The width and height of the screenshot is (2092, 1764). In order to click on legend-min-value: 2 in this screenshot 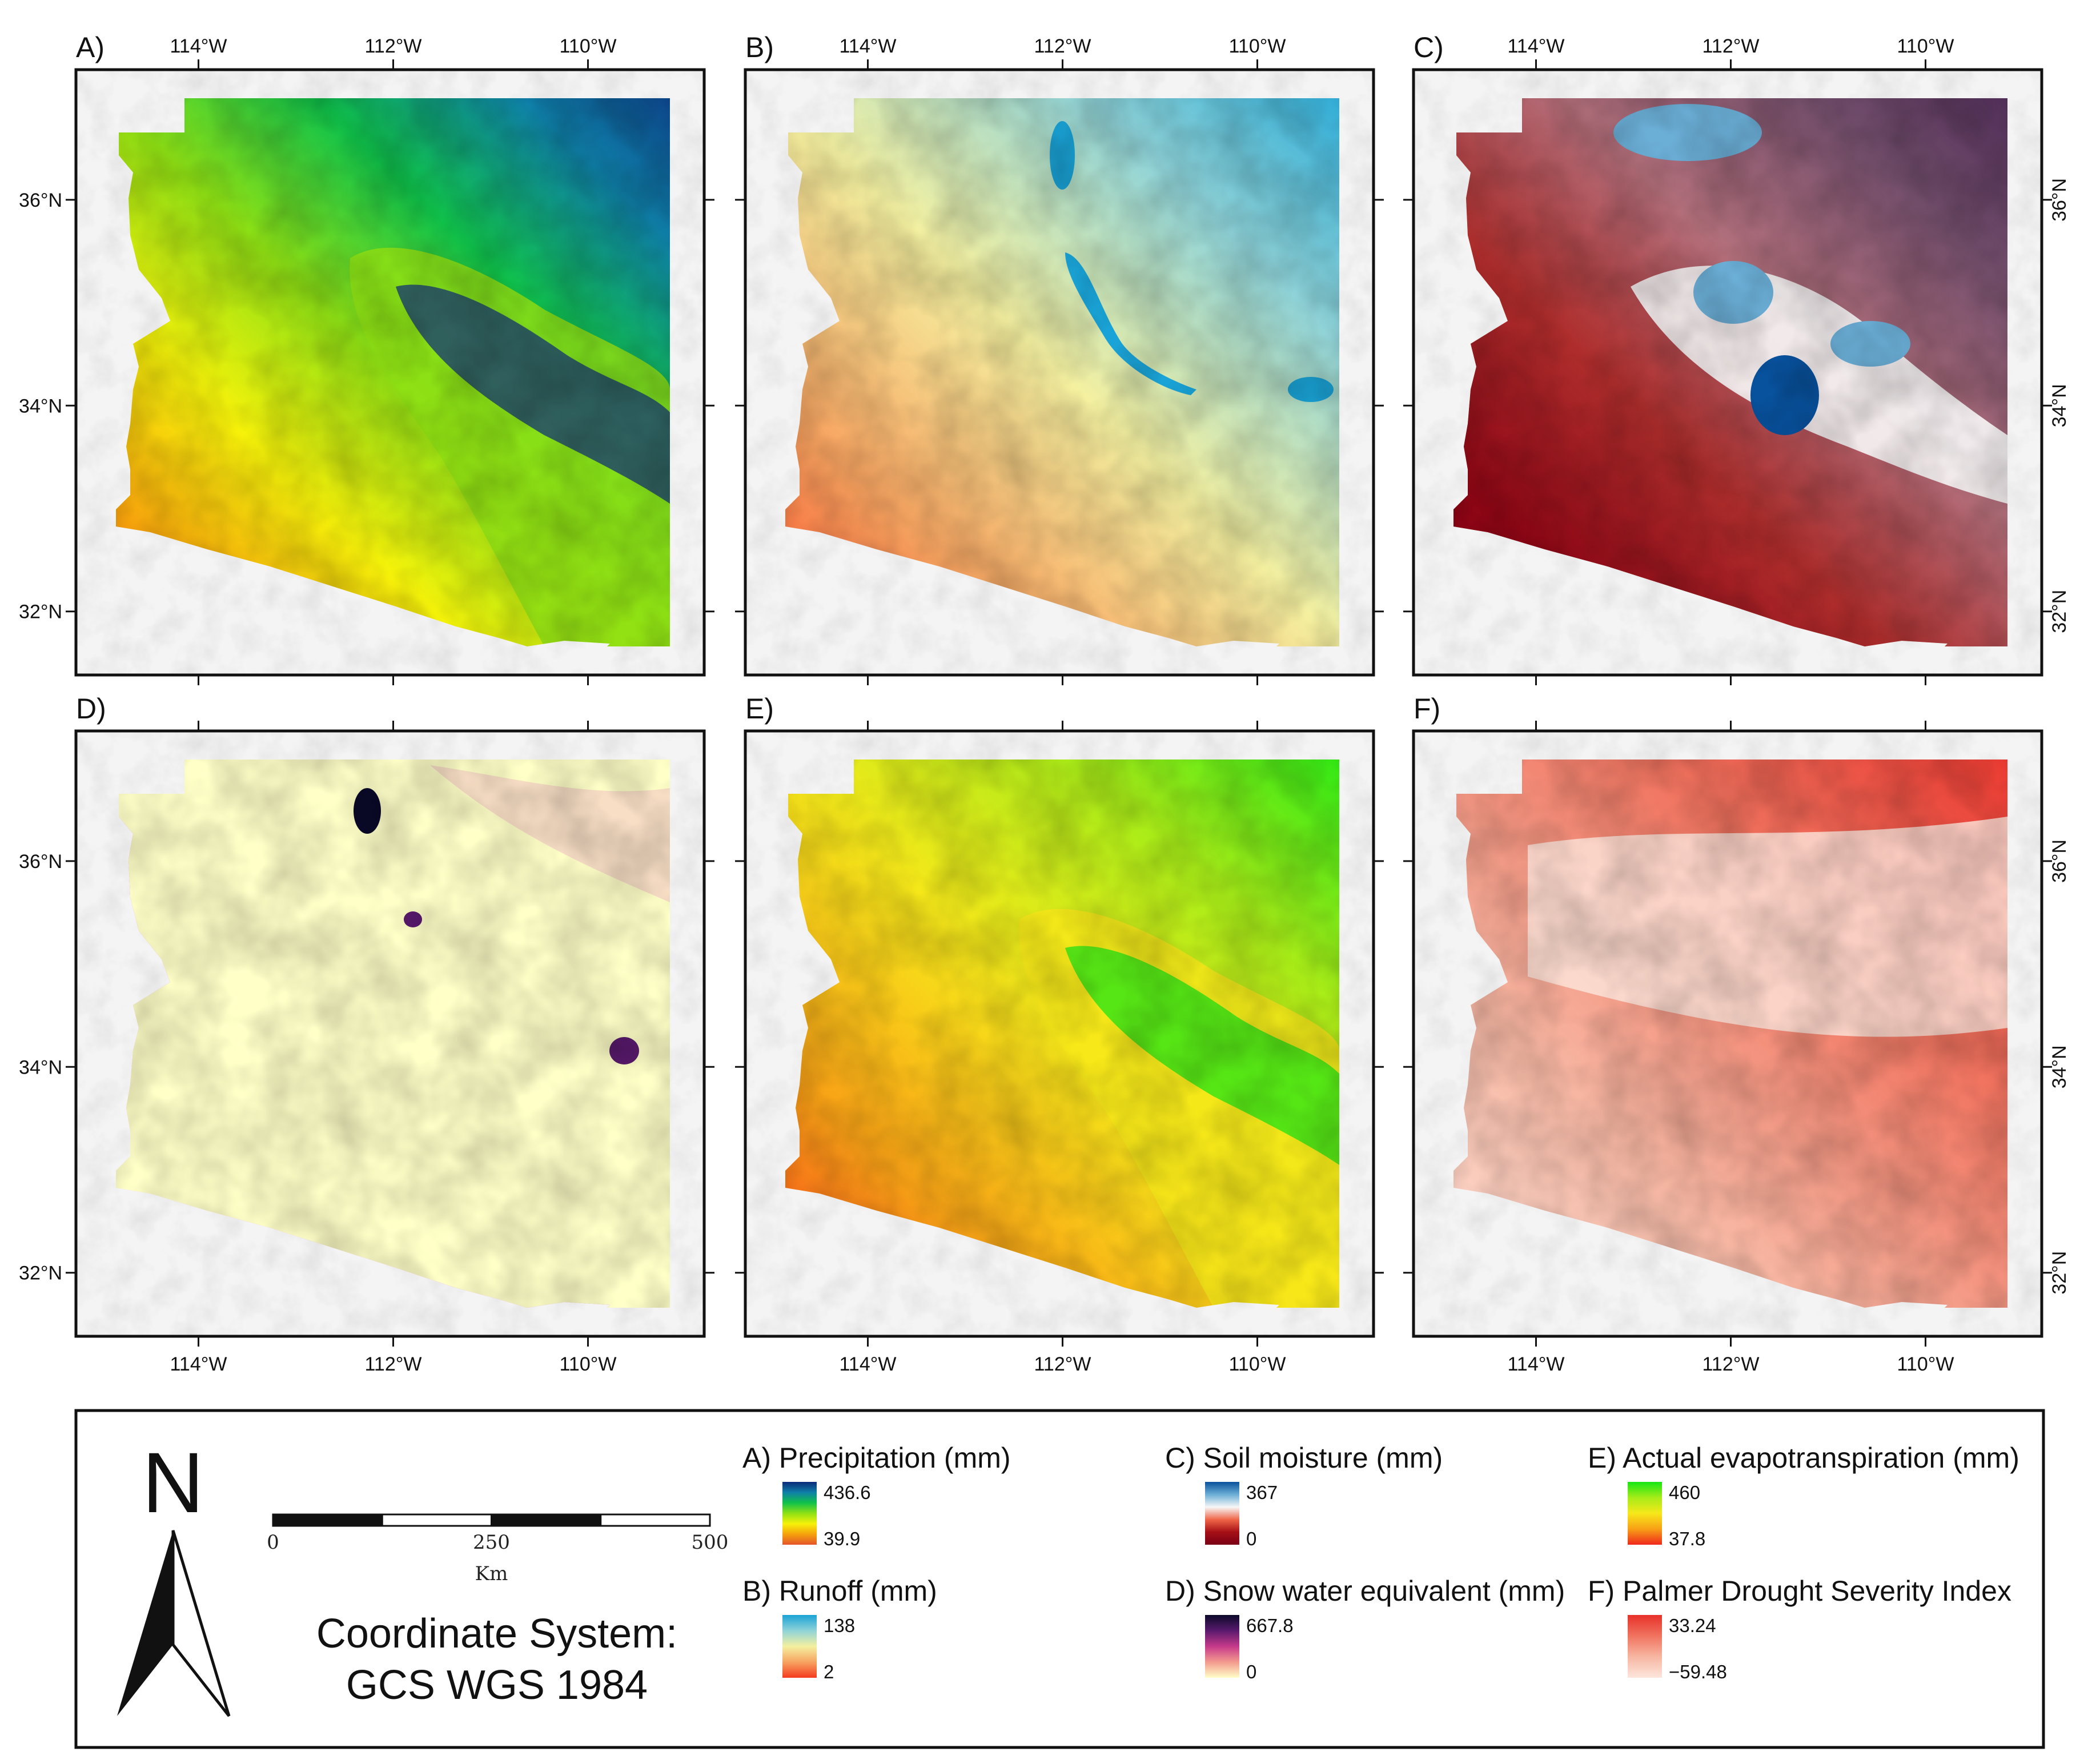, I will do `click(829, 1671)`.